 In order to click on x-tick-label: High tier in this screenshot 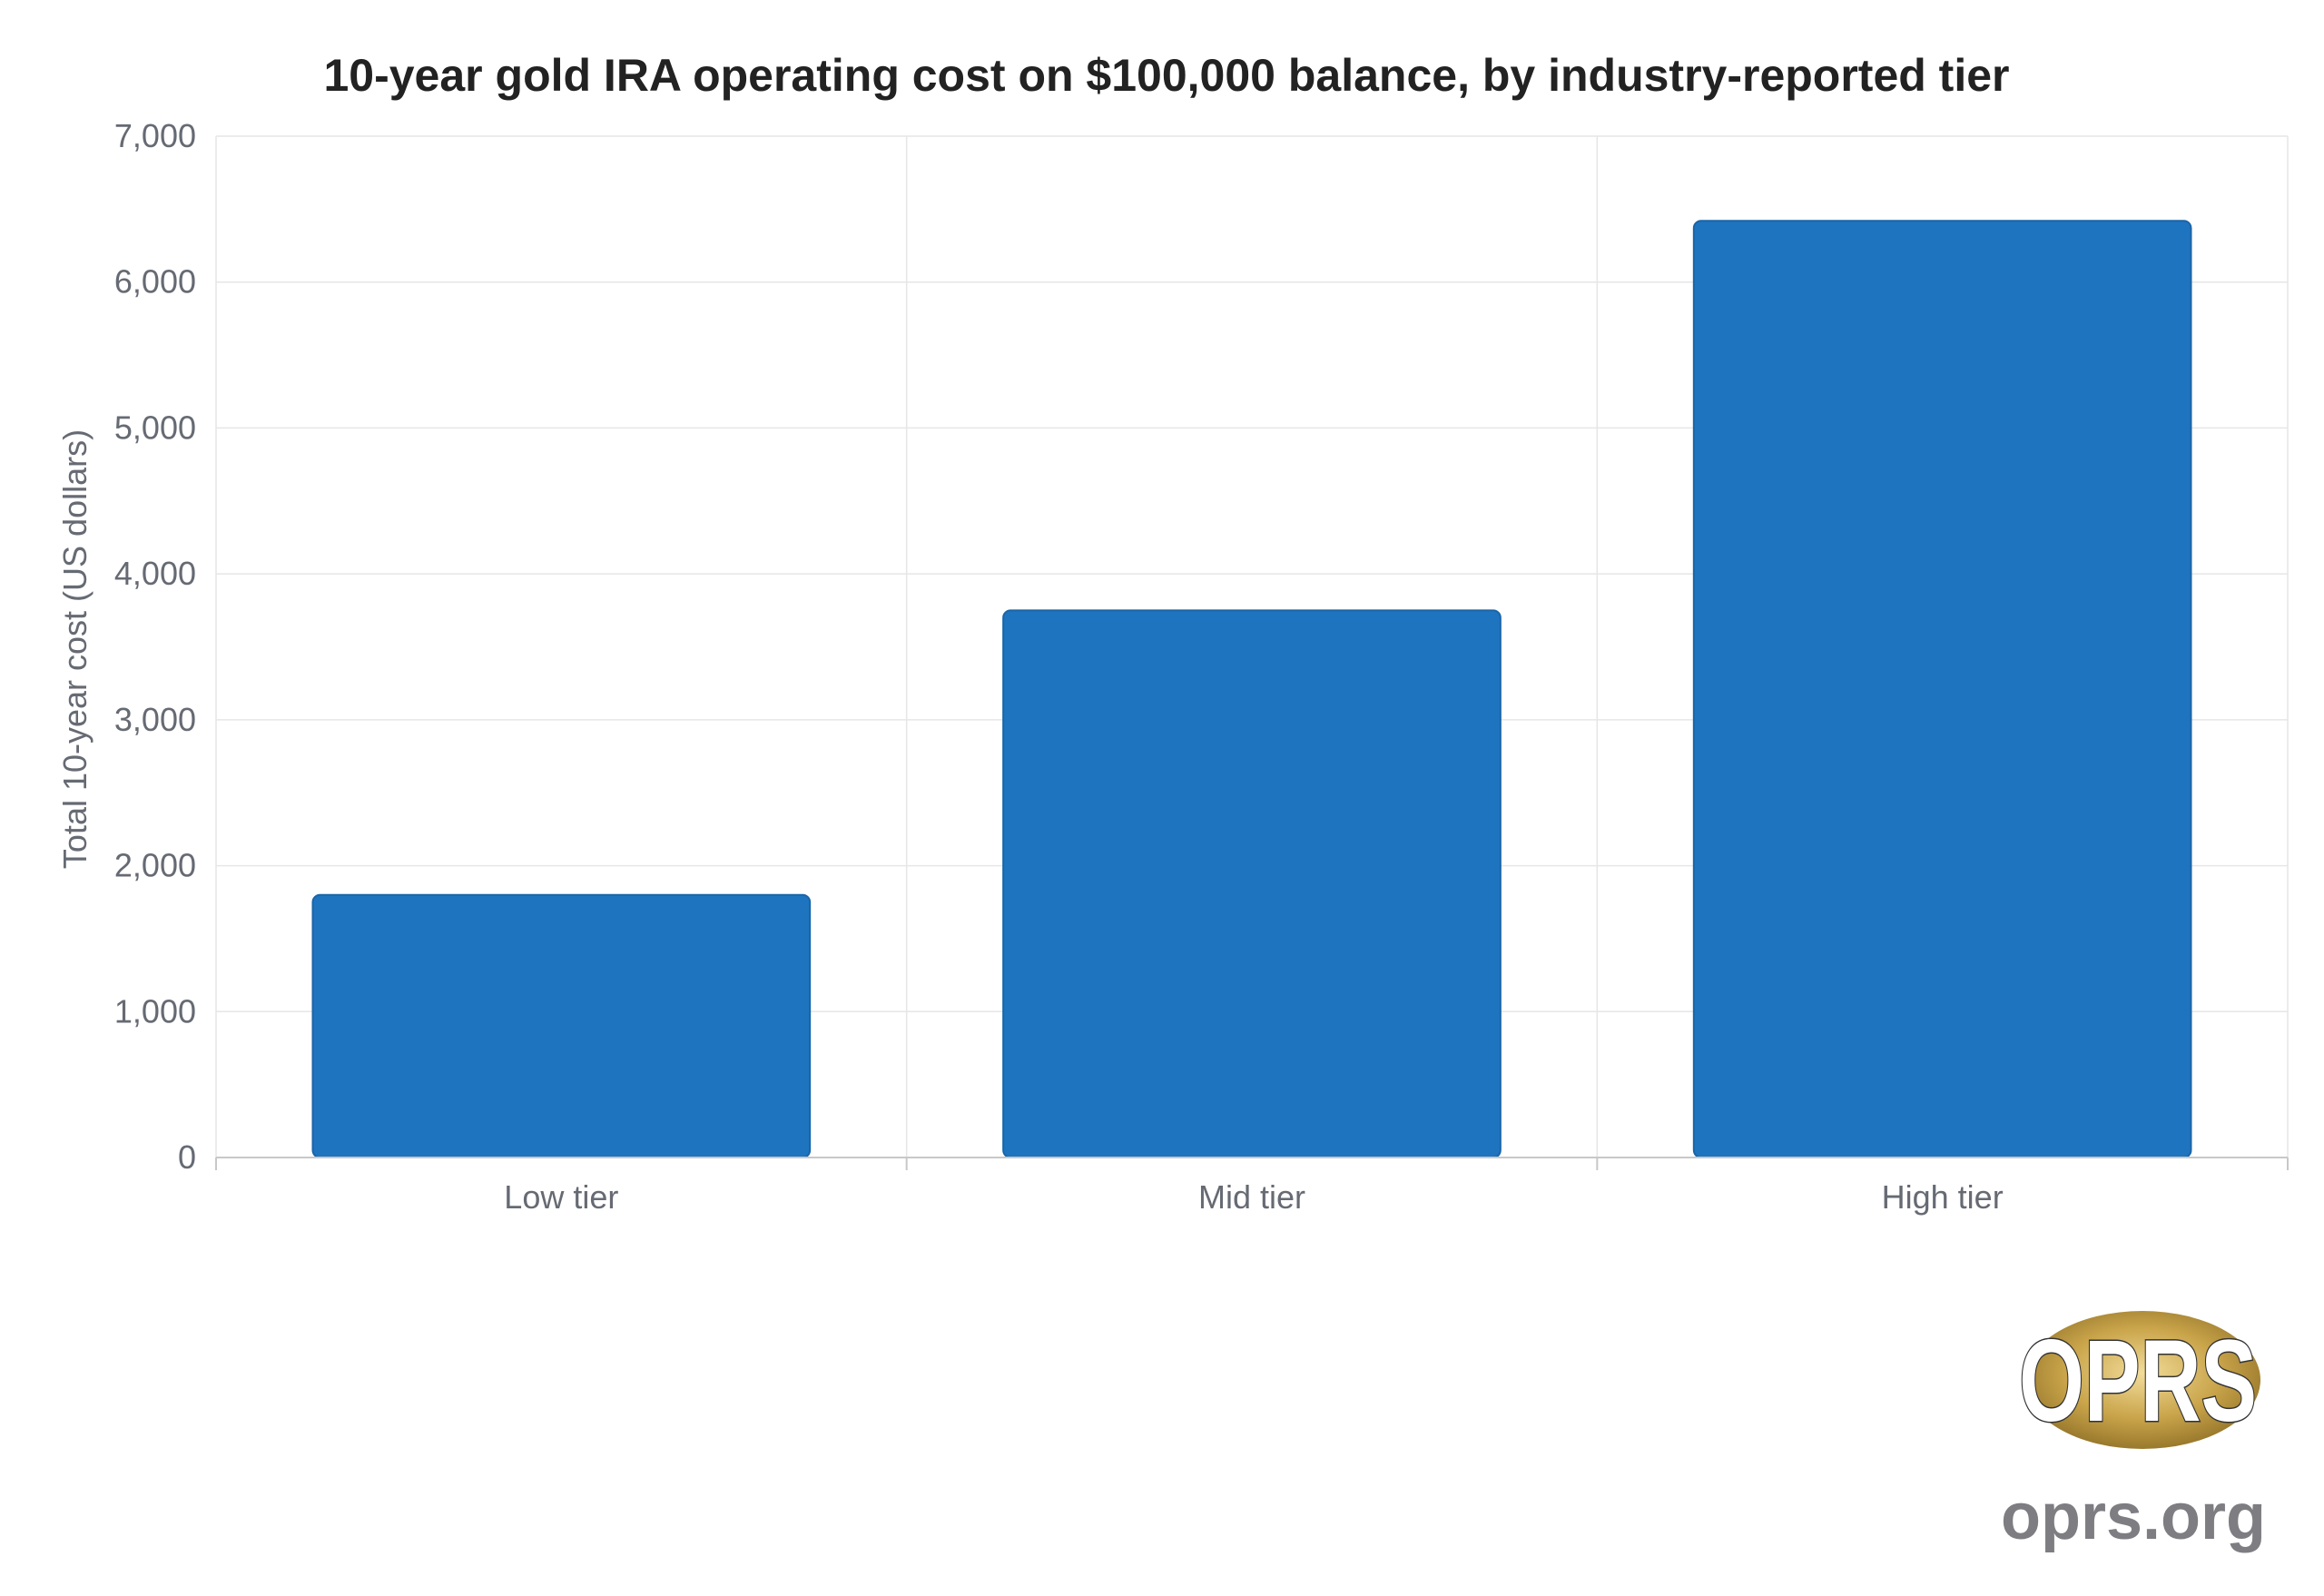, I will do `click(1943, 1197)`.